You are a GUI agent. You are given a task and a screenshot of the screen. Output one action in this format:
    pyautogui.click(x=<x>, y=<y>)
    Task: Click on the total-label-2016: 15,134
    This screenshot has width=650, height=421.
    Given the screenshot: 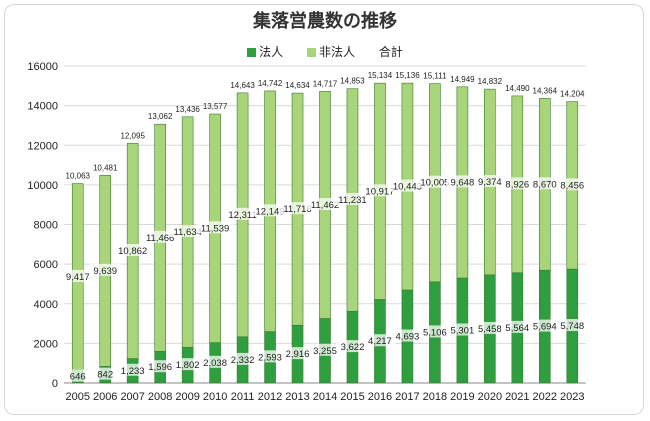 What is the action you would take?
    pyautogui.click(x=380, y=75)
    